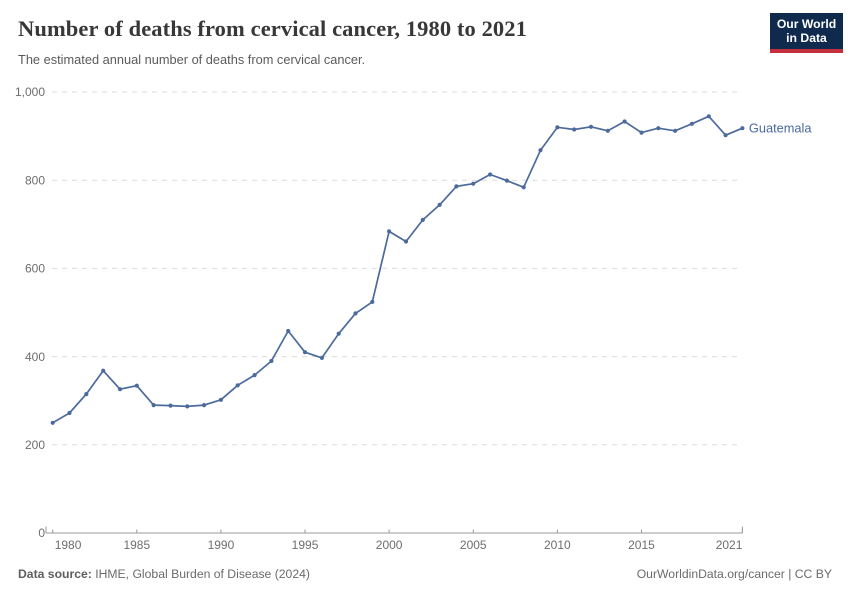 This screenshot has height=600, width=850. What do you see at coordinates (624, 121) in the screenshot?
I see `data-point-2014` at bounding box center [624, 121].